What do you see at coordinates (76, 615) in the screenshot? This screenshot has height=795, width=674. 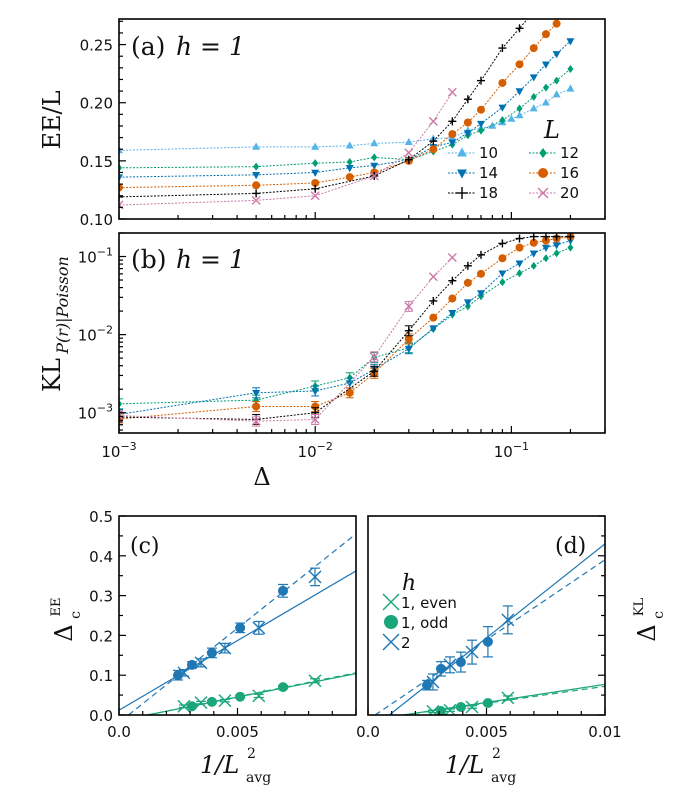 I see `panel-c-ylabel-sub: c` at bounding box center [76, 615].